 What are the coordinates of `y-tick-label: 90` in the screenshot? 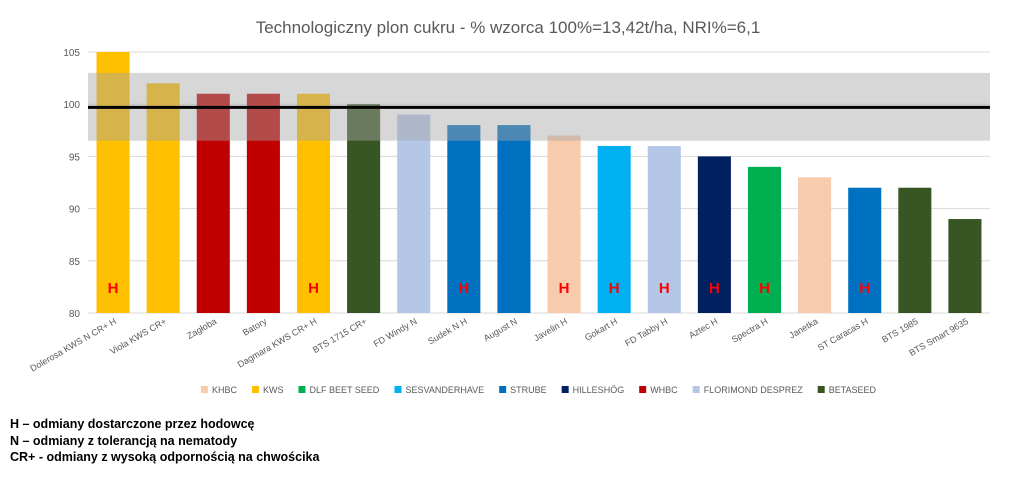 It's located at (75, 210).